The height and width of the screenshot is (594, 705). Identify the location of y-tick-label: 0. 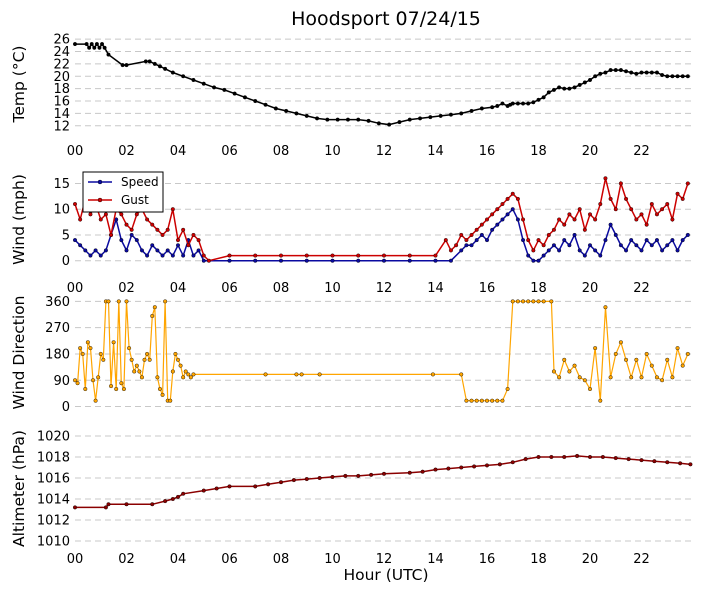
(66, 407).